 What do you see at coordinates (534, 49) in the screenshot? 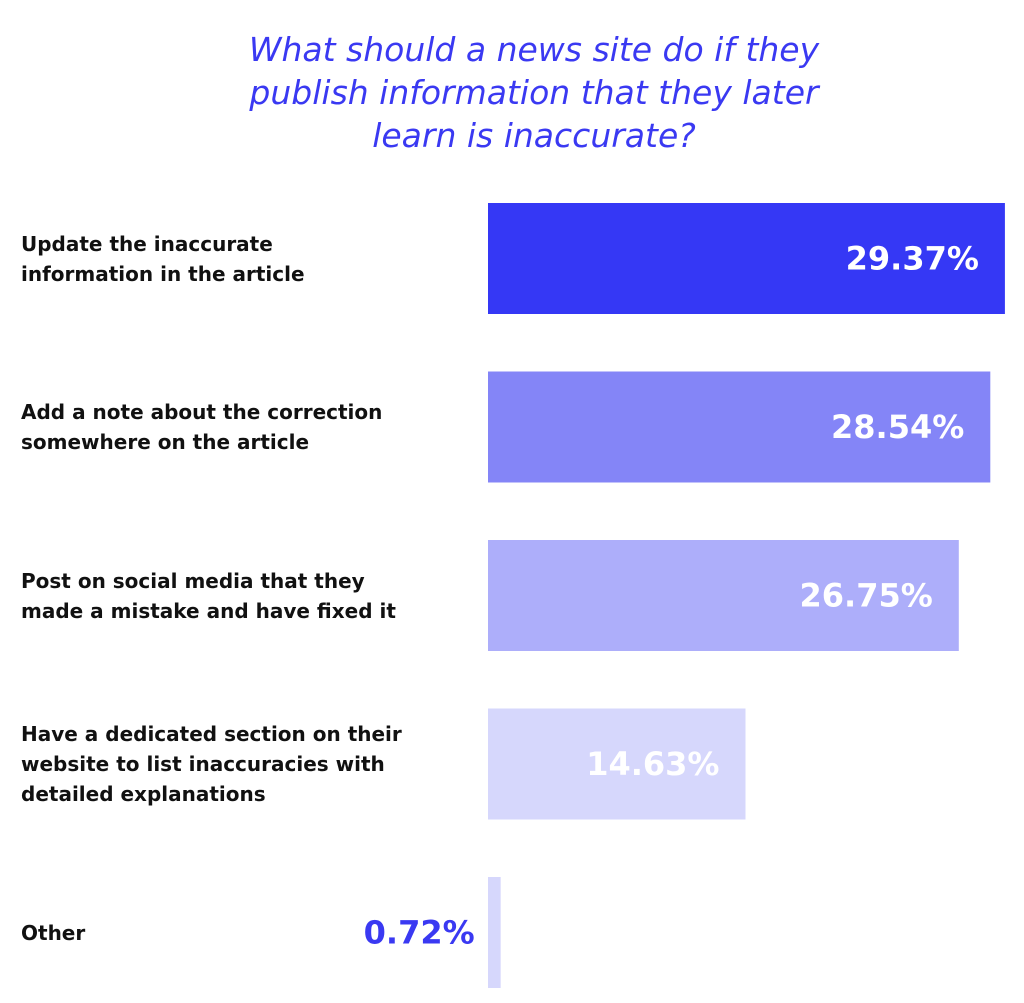
I see `chart-title-line-1: What should a news site do if they` at bounding box center [534, 49].